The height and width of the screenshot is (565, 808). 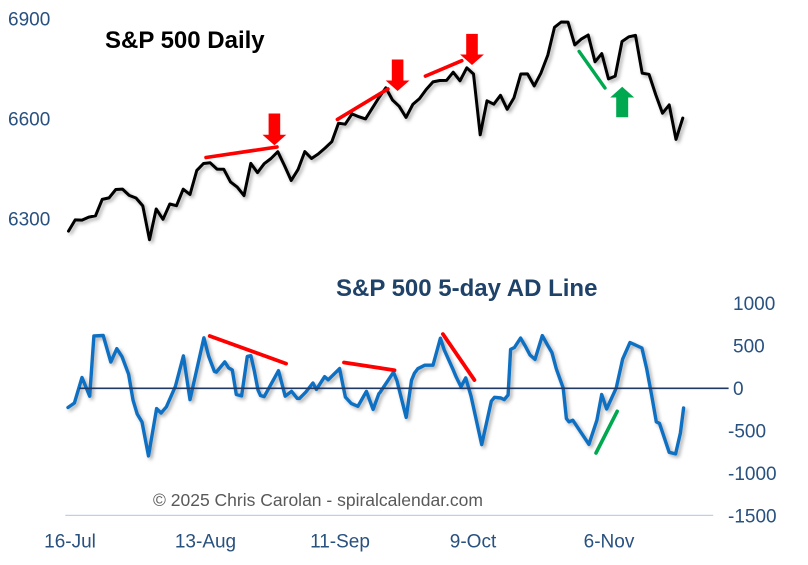 I want to click on svg-text: -1000, so click(x=752, y=474).